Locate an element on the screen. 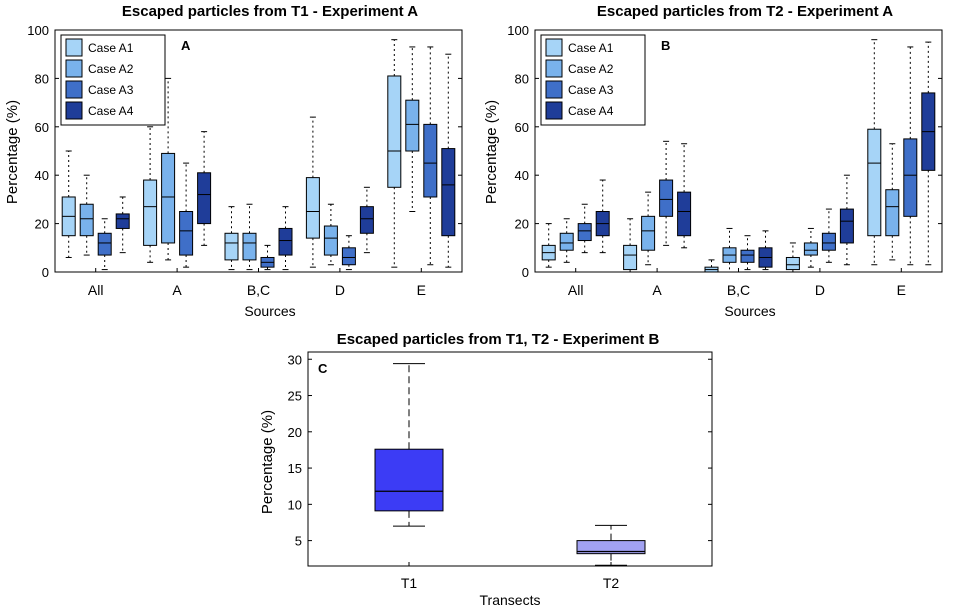  panel-a-box-case-a2-all is located at coordinates (86, 215).